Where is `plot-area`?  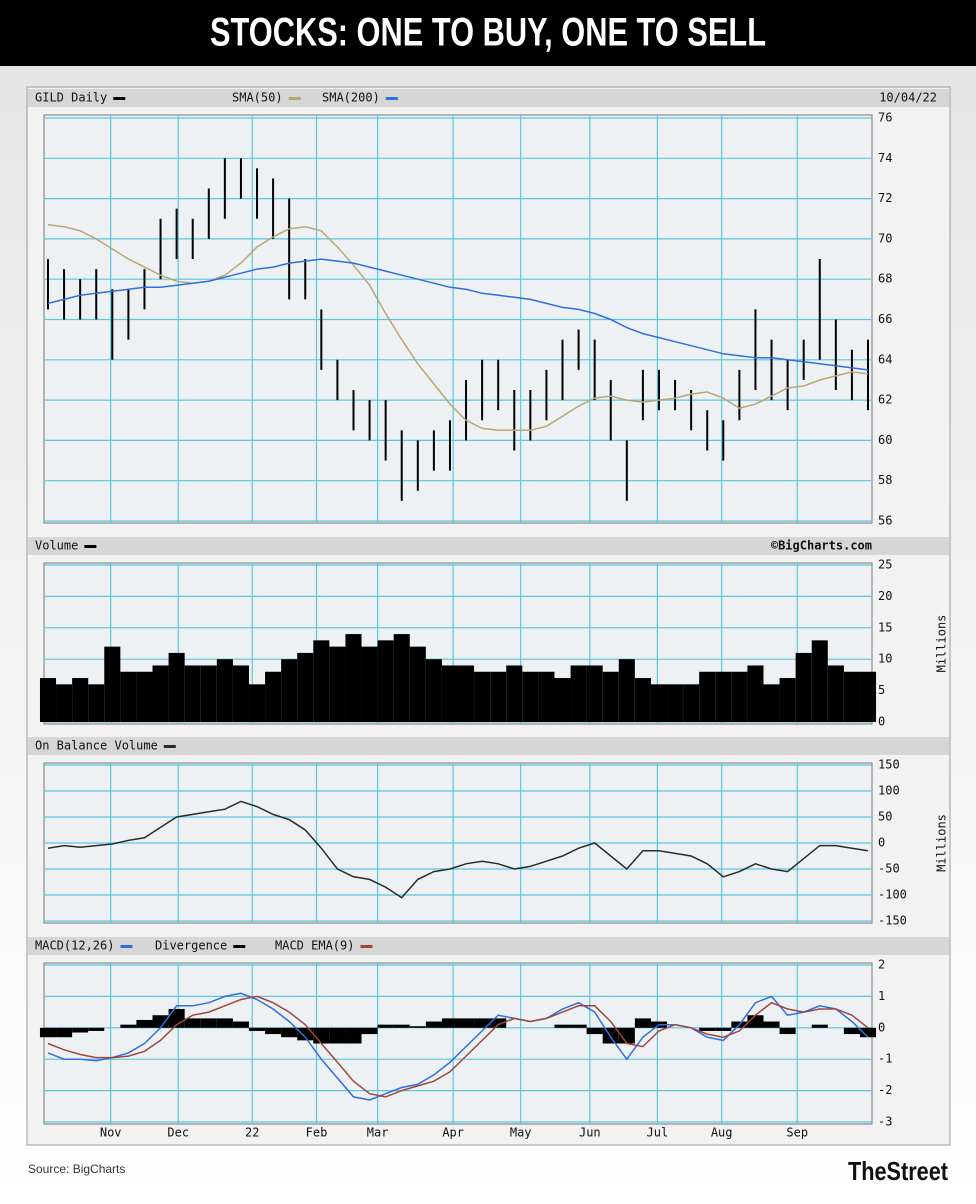
plot-area is located at coordinates (458, 1043).